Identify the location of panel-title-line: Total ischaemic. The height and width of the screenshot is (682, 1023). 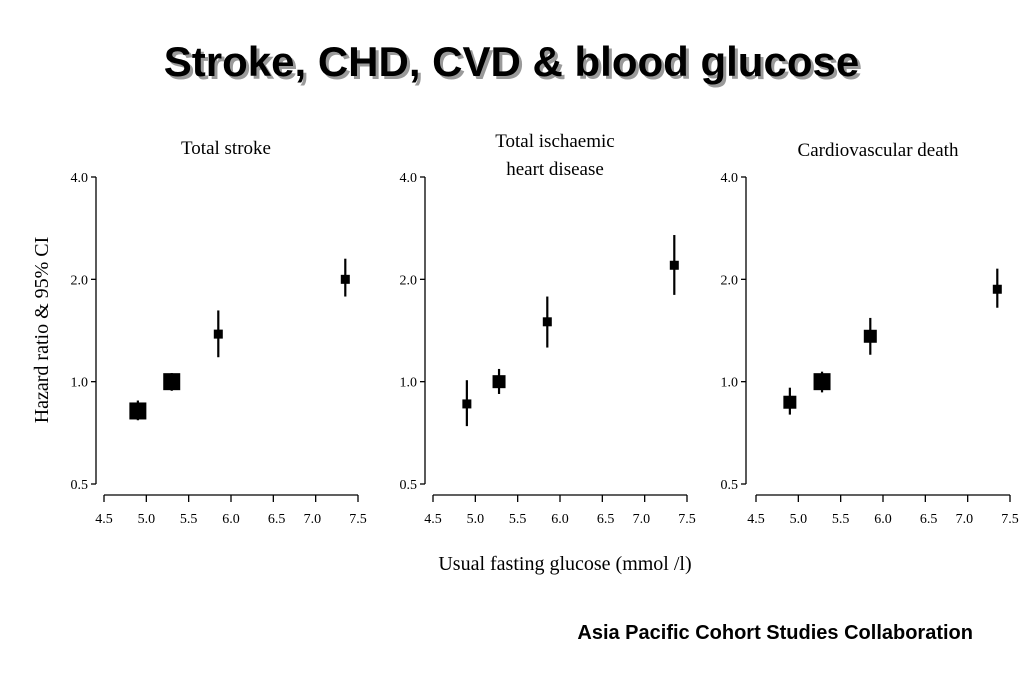
(554, 141).